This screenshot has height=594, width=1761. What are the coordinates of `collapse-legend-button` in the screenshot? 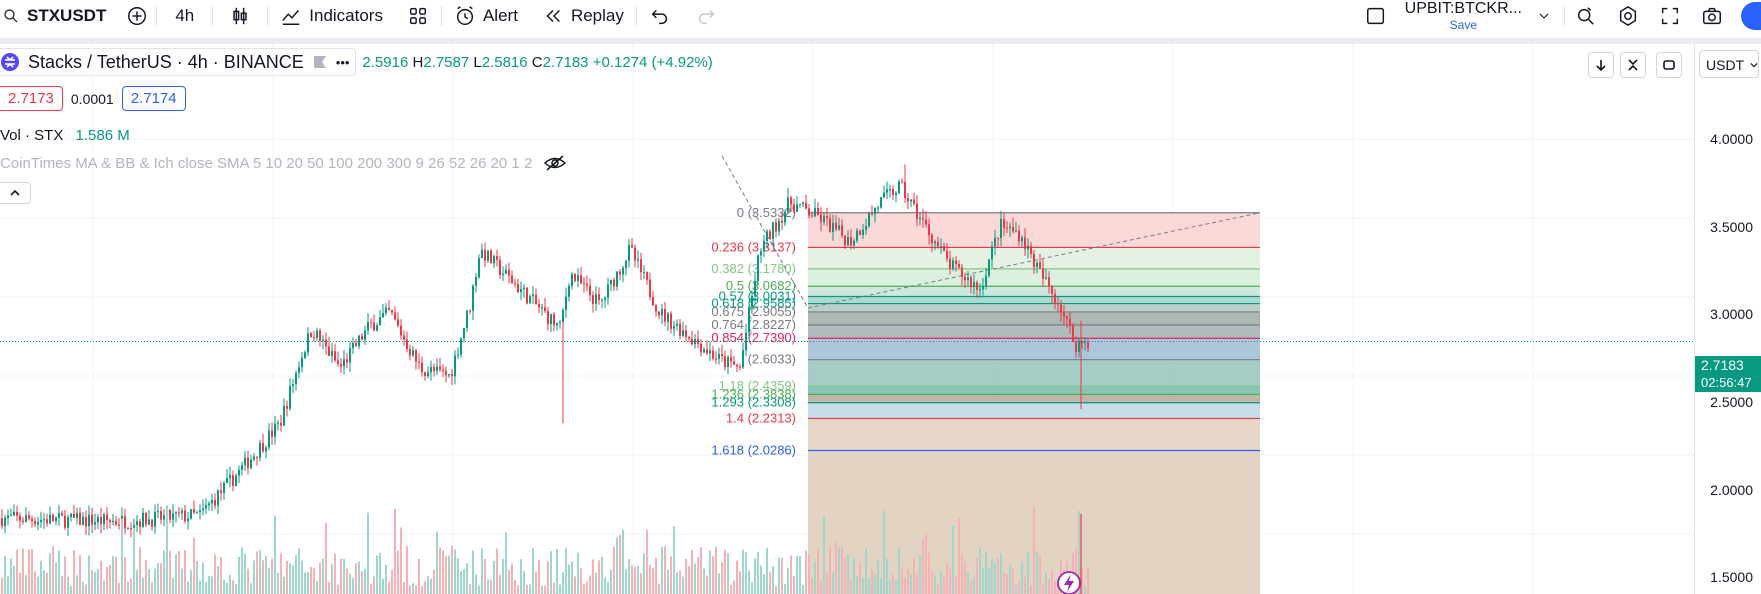 It's located at (15, 193).